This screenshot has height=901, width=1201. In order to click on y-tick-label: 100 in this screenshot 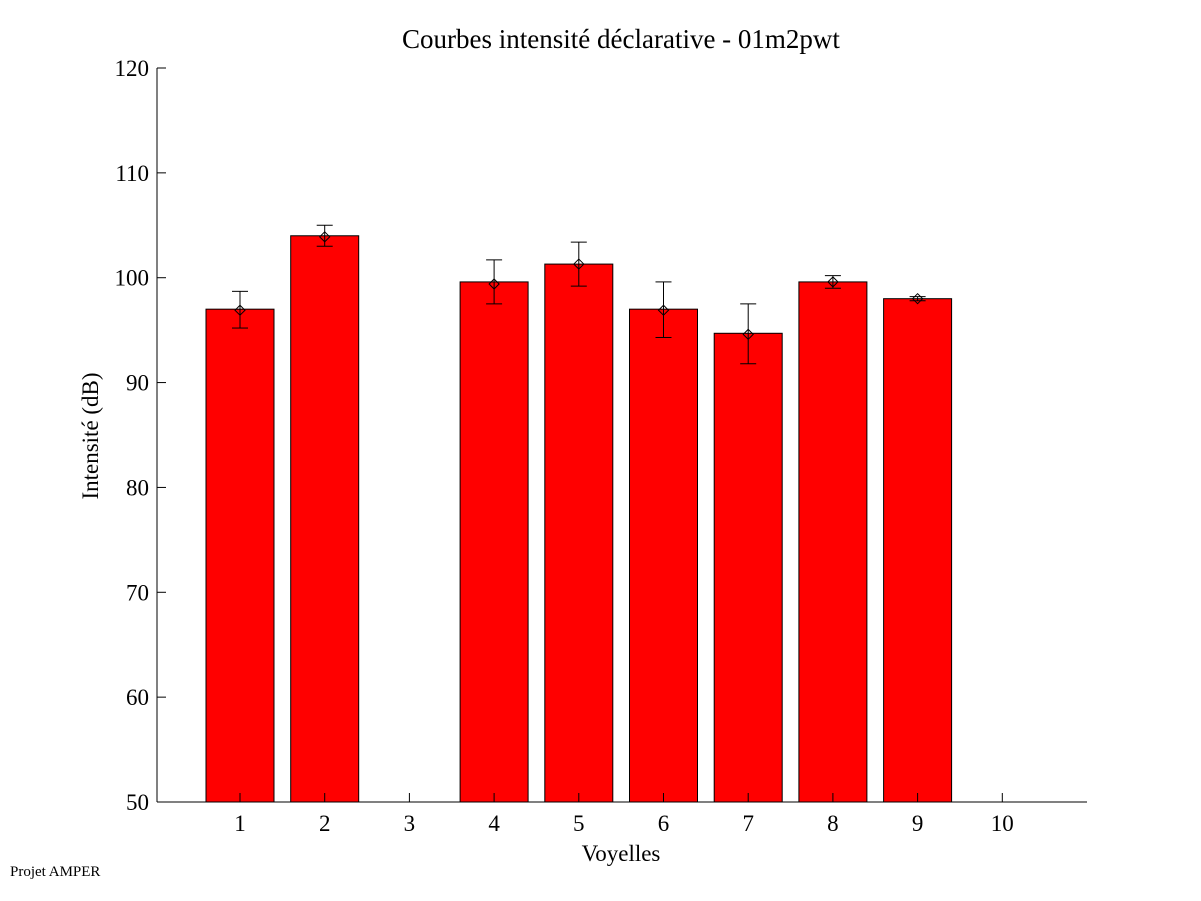, I will do `click(132, 278)`.